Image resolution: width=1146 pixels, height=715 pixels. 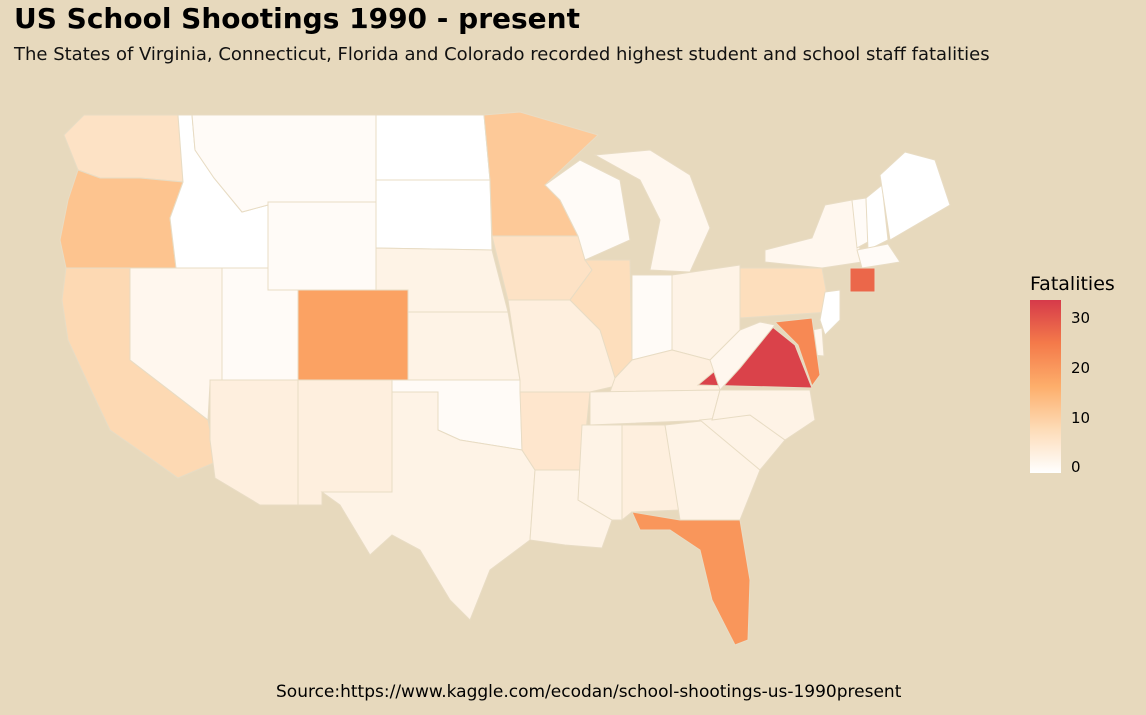 I want to click on state-indiana, so click(x=652, y=317).